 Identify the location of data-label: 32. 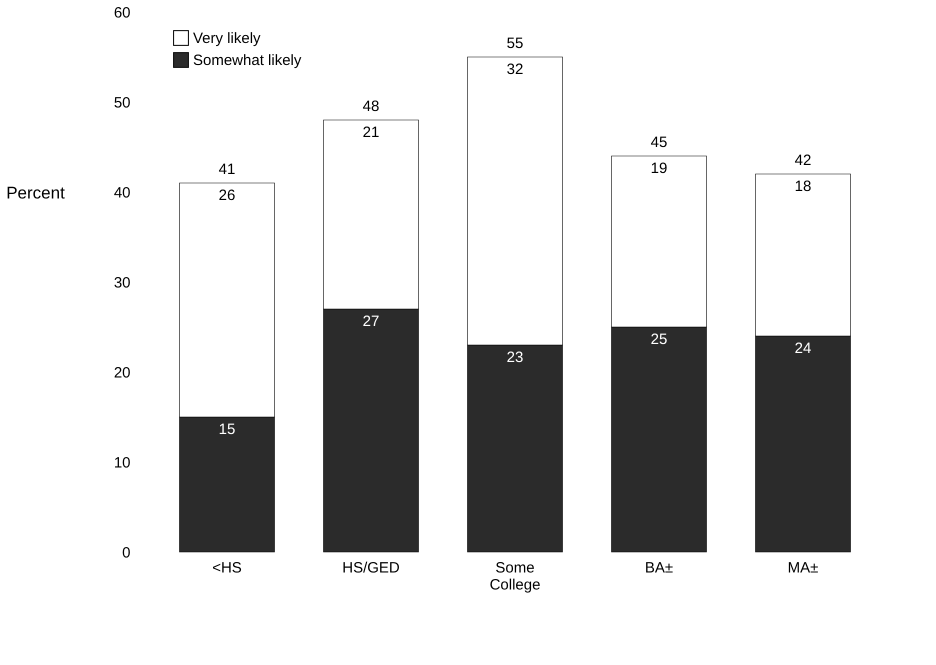
(515, 69).